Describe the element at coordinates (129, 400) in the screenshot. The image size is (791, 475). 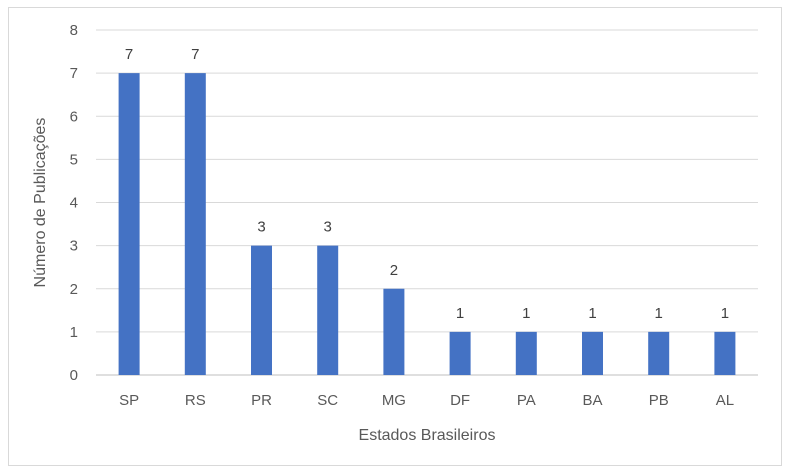
I see `x-tick-label: SP` at that location.